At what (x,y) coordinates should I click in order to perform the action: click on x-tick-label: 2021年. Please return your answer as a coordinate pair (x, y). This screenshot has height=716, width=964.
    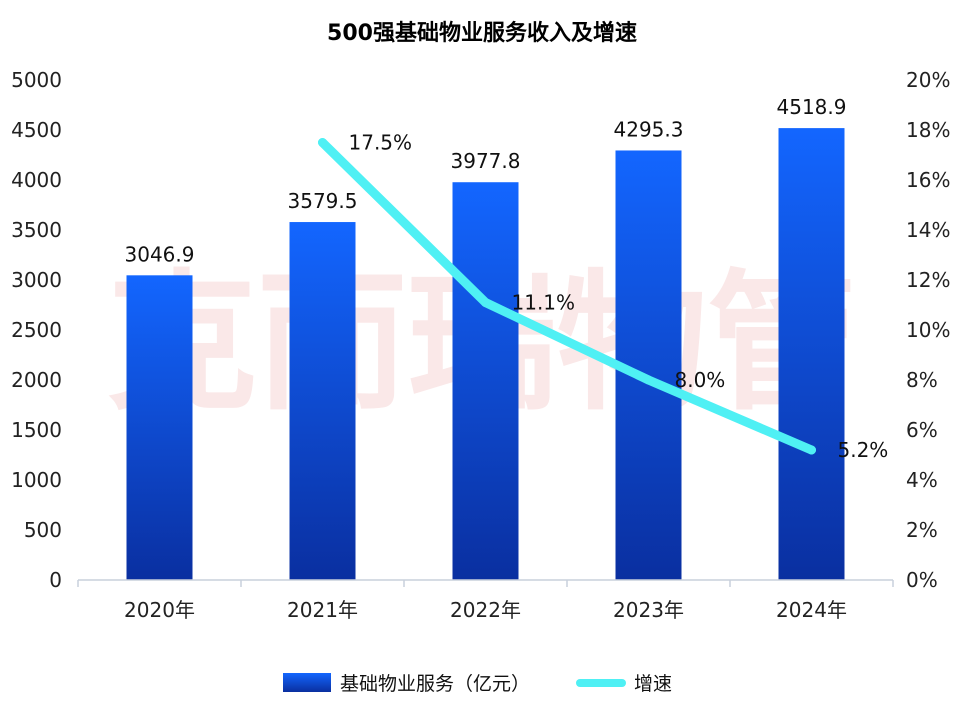
    Looking at the image, I should click on (322, 610).